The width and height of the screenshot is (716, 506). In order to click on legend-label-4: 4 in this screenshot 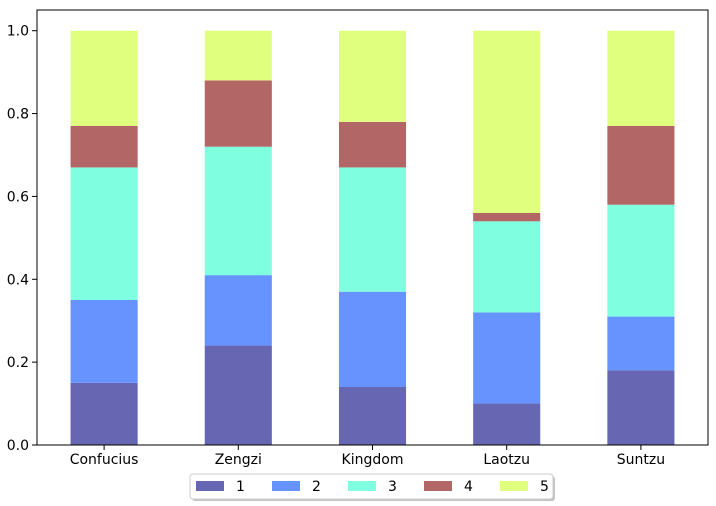, I will do `click(468, 487)`.